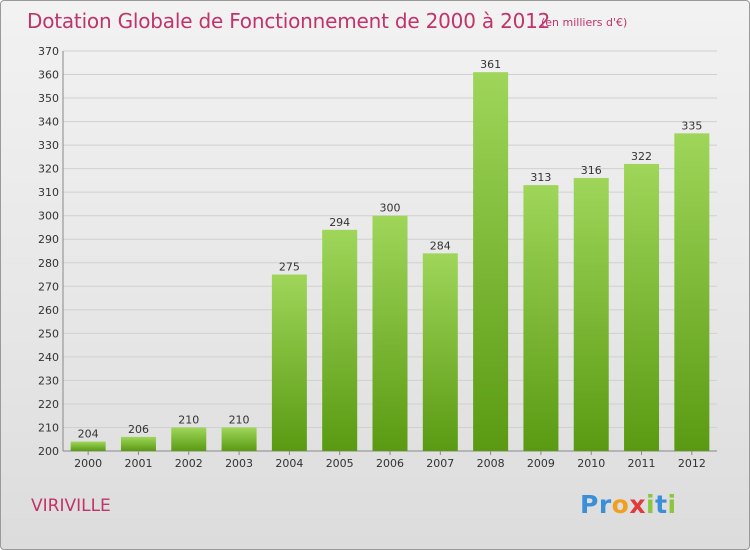 Image resolution: width=750 pixels, height=550 pixels. I want to click on y-tick-label: 360, so click(48, 75).